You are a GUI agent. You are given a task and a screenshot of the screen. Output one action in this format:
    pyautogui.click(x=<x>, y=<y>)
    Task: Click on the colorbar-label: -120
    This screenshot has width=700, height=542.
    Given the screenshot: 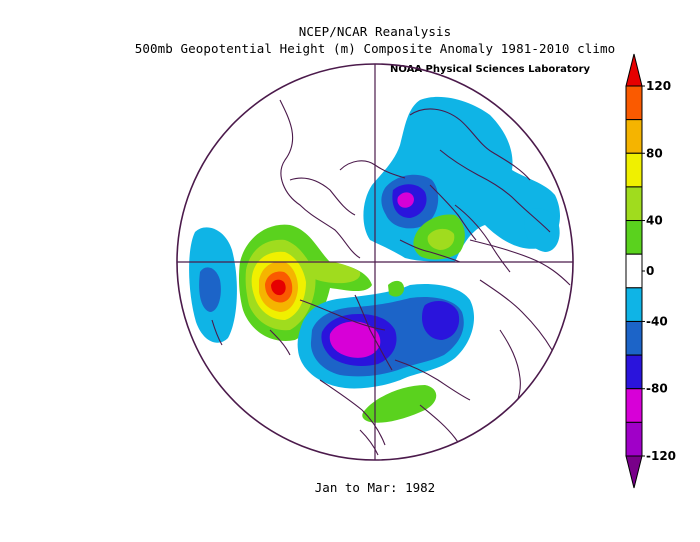 What is the action you would take?
    pyautogui.click(x=661, y=456)
    